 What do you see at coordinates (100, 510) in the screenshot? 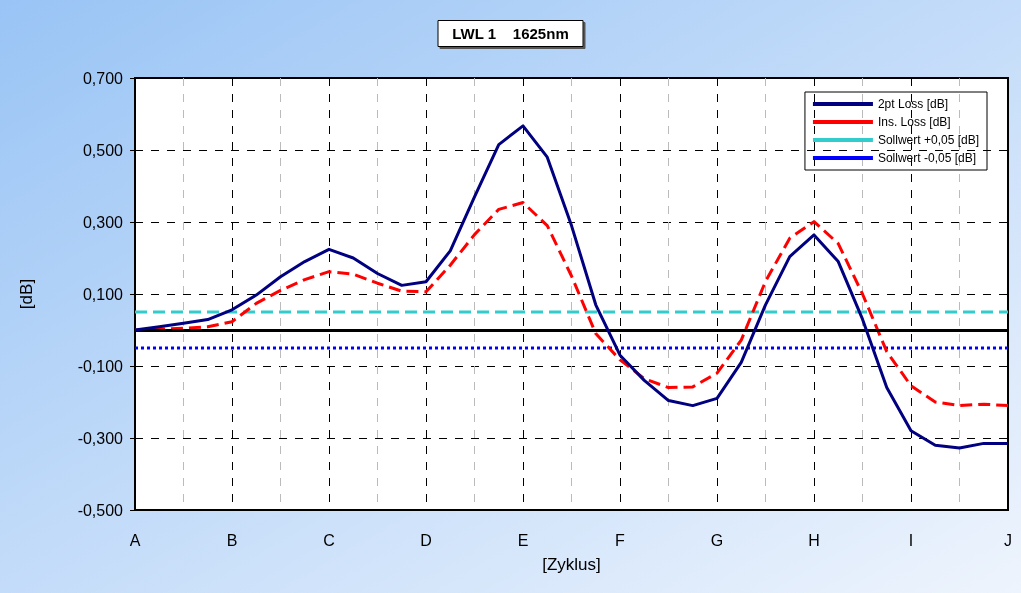
I see `y-tick-label: -0,500` at bounding box center [100, 510].